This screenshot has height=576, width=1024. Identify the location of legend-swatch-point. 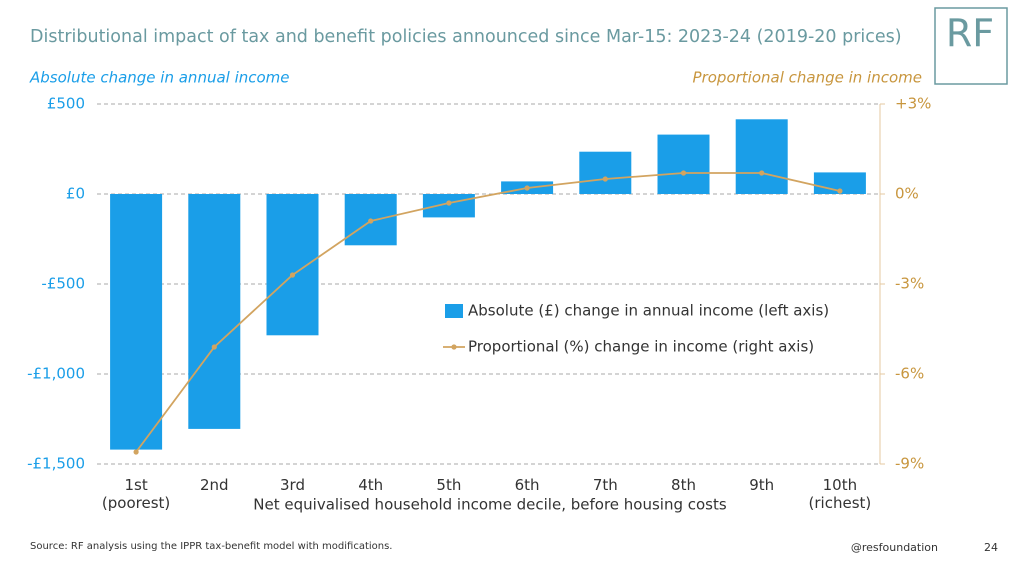
(454, 347).